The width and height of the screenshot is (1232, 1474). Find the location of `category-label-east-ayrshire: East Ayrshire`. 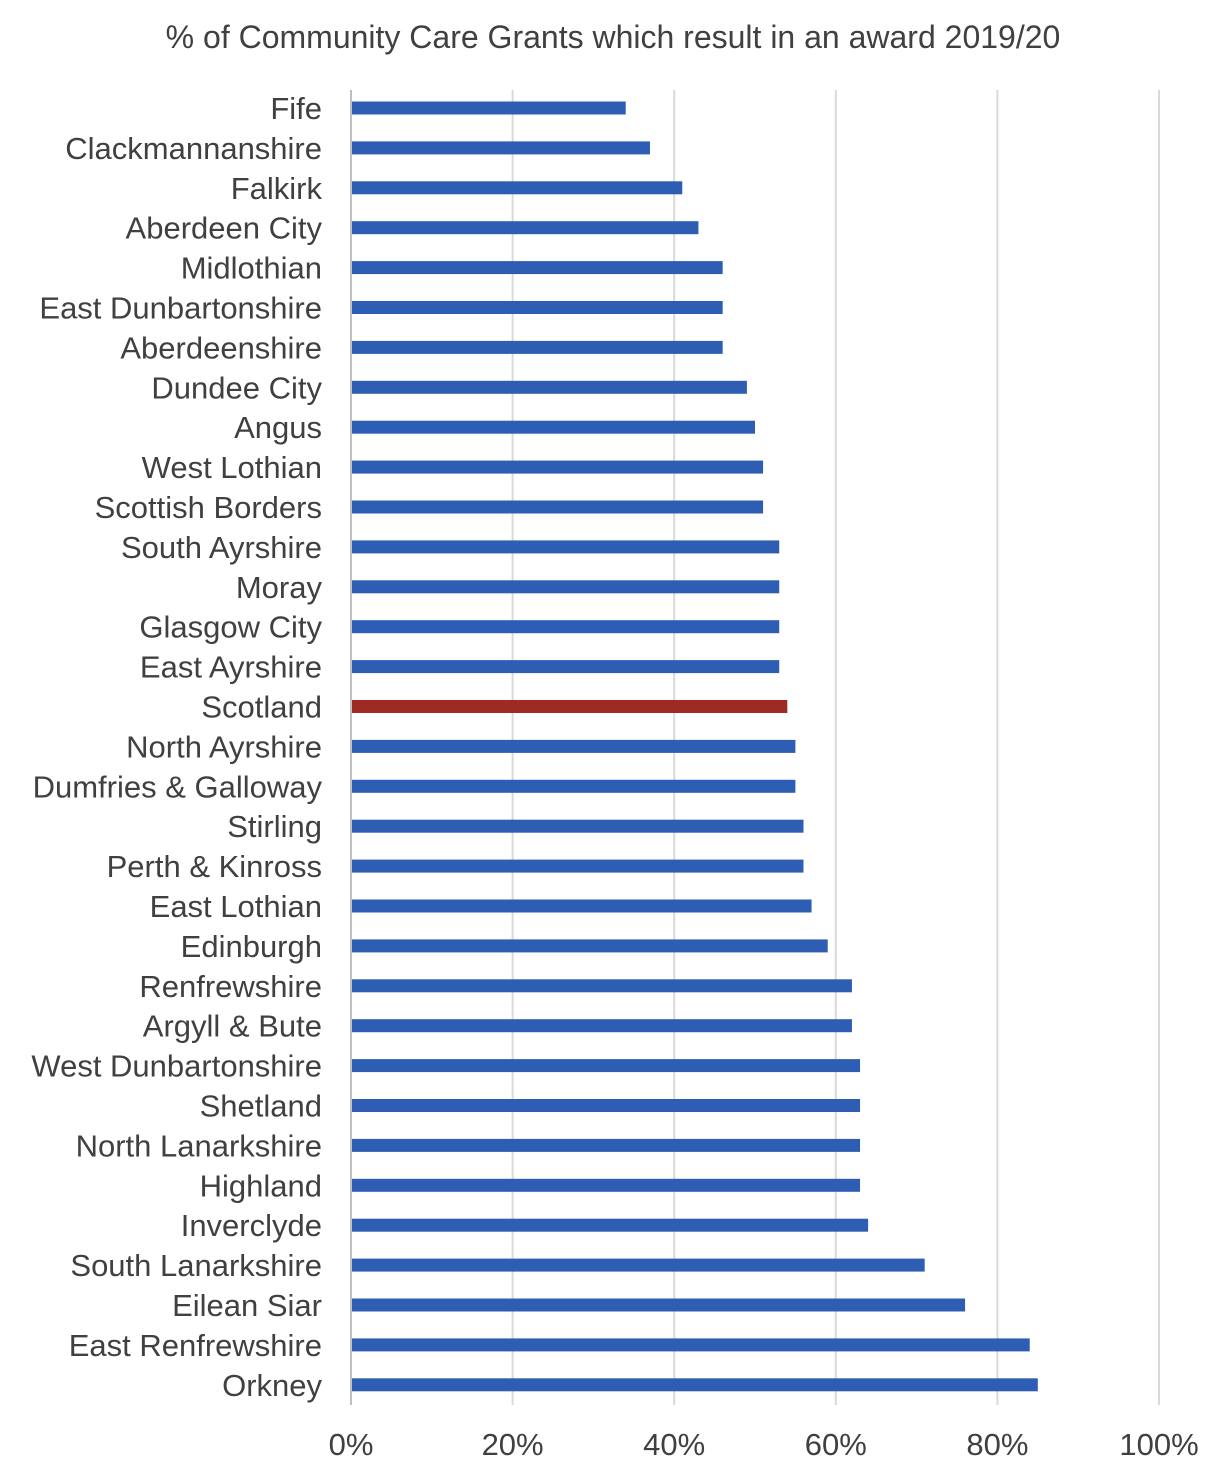

category-label-east-ayrshire: East Ayrshire is located at coordinates (231, 667).